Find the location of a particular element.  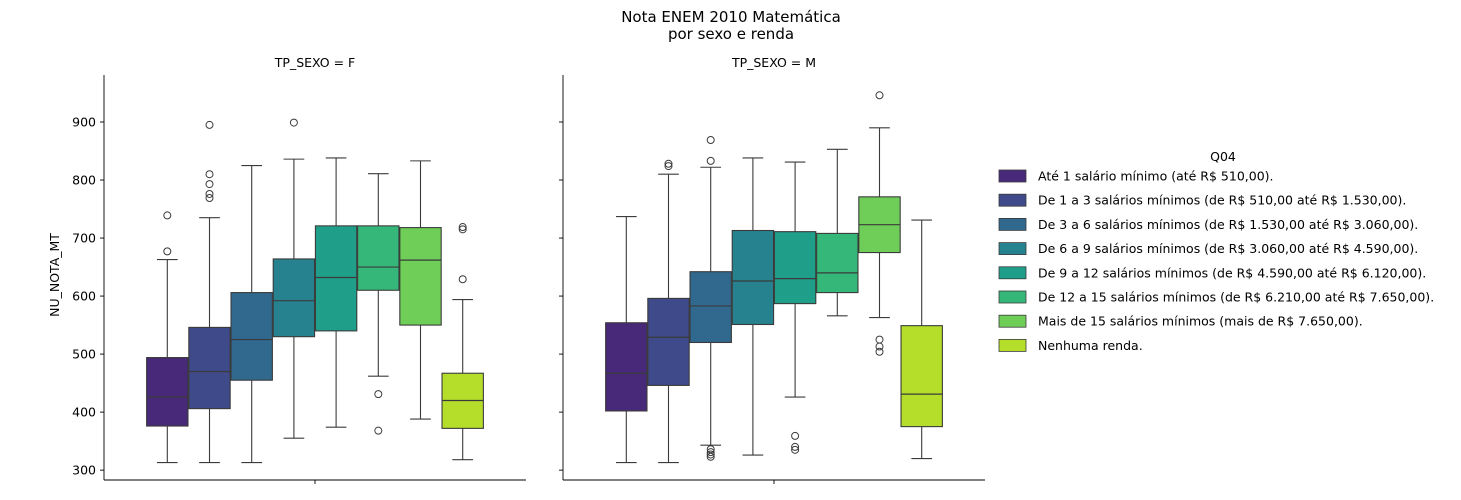

y-tick-label: 400 is located at coordinates (84, 412).